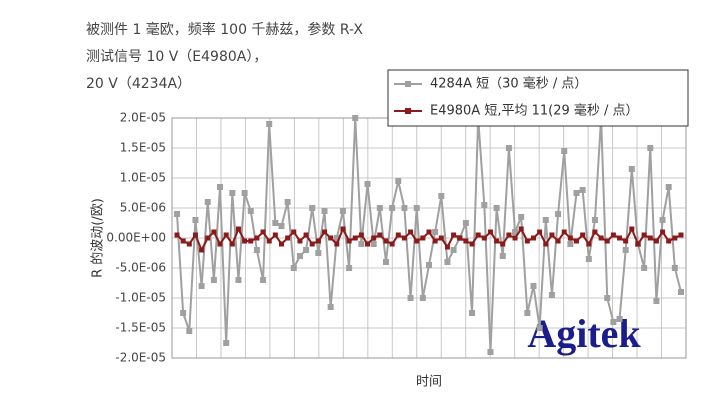 This screenshot has width=708, height=401. I want to click on y-tick-label: -1.0E-05, so click(140, 298).